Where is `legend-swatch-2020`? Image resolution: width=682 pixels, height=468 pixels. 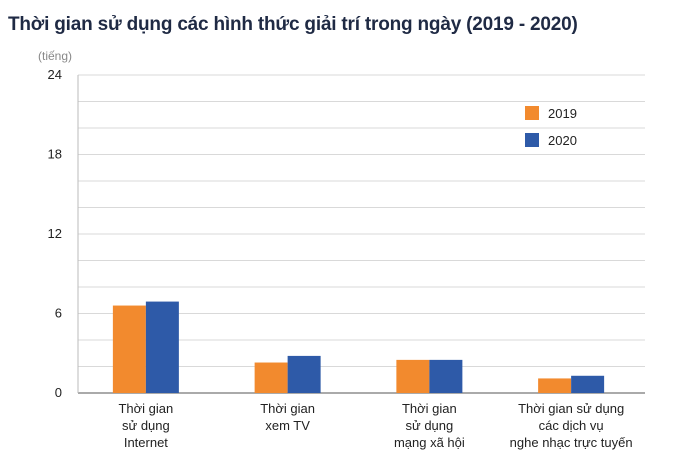 legend-swatch-2020 is located at coordinates (532, 140).